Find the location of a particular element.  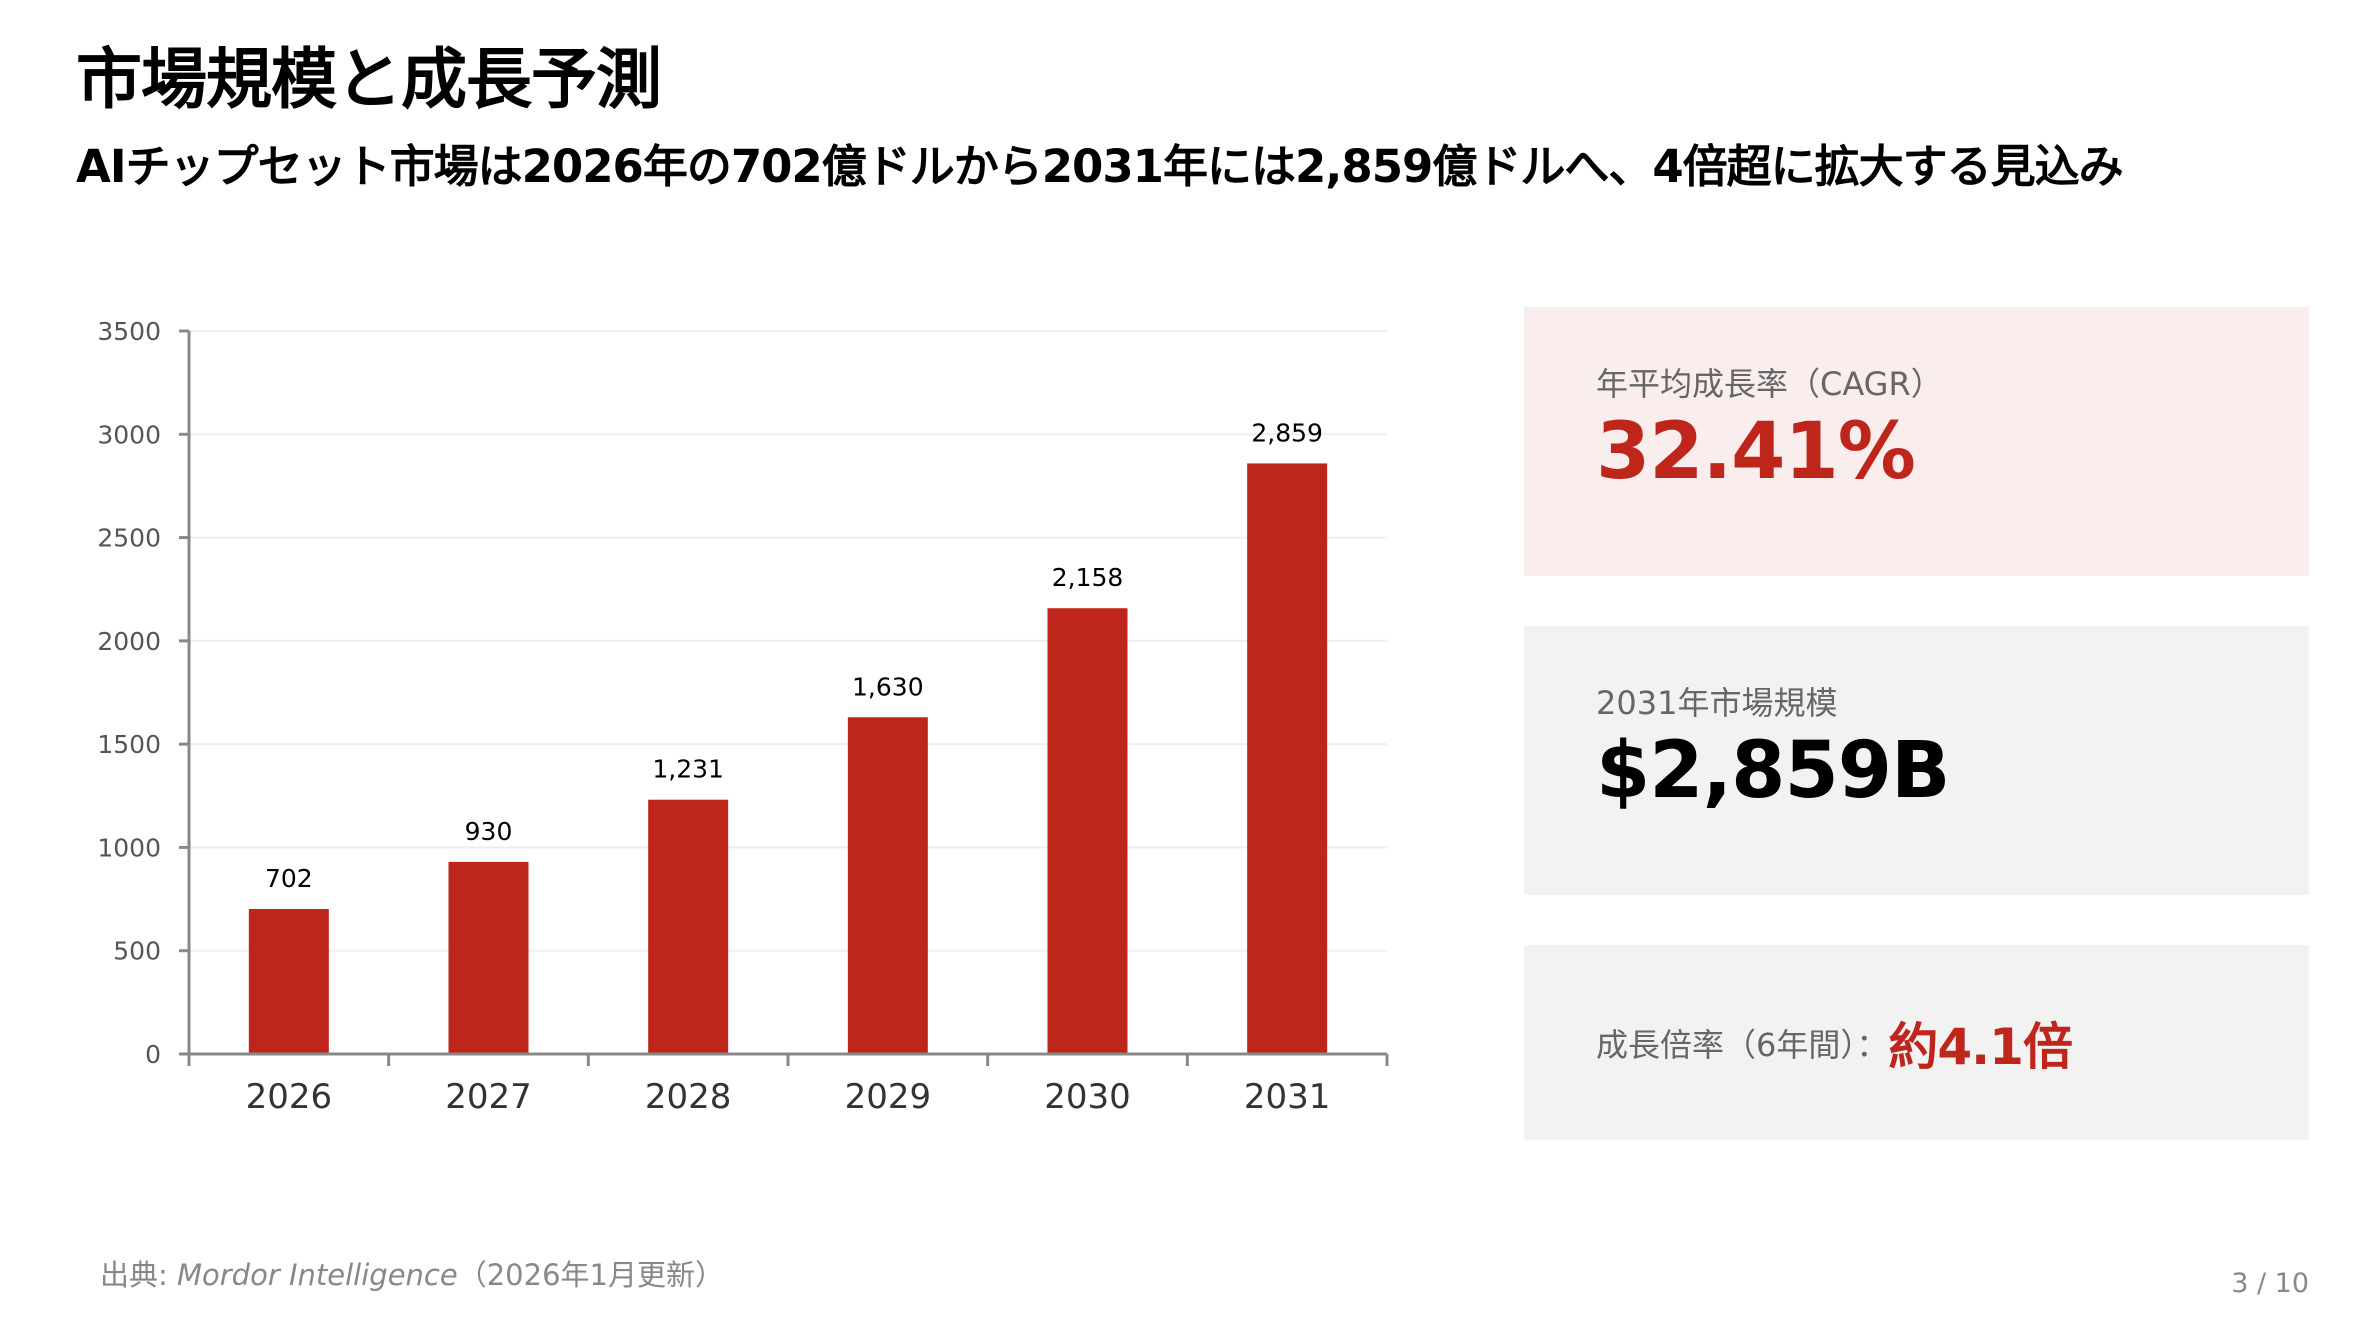

source-name: Mordor Intelligence is located at coordinates (317, 1275).